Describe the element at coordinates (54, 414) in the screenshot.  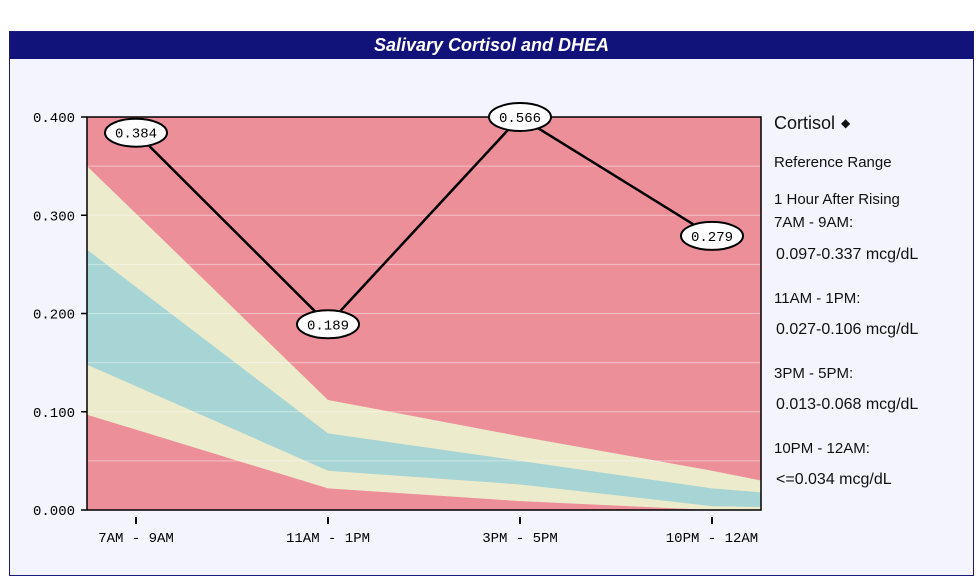
I see `y-tick-label: 0.100` at that location.